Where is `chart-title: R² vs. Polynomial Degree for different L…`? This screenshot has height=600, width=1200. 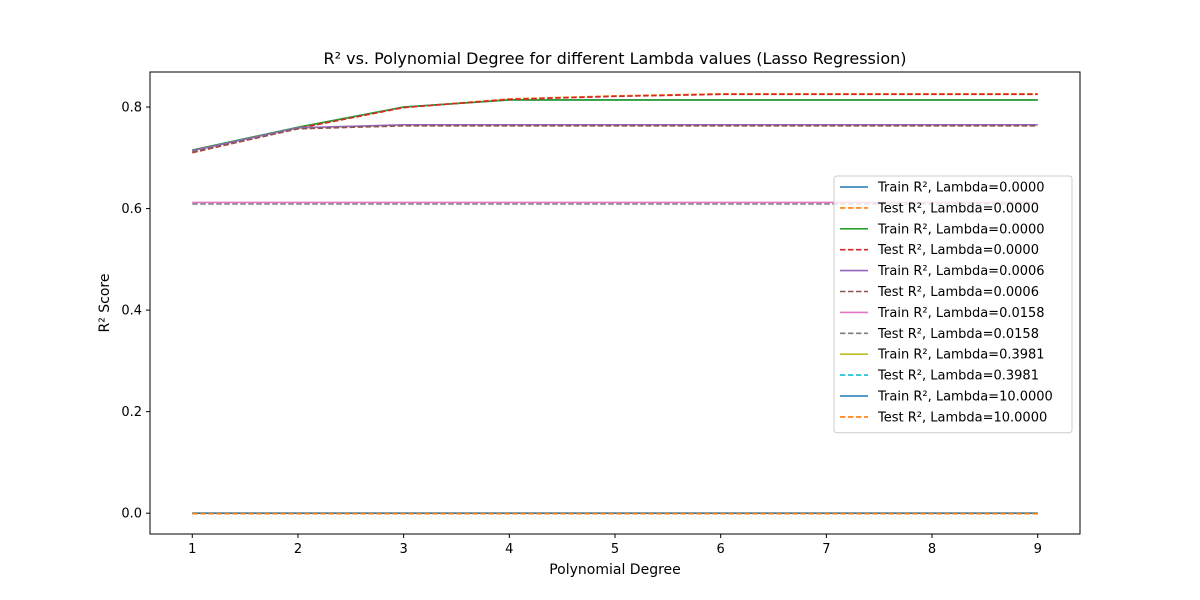 chart-title: R² vs. Polynomial Degree for different L… is located at coordinates (614, 58).